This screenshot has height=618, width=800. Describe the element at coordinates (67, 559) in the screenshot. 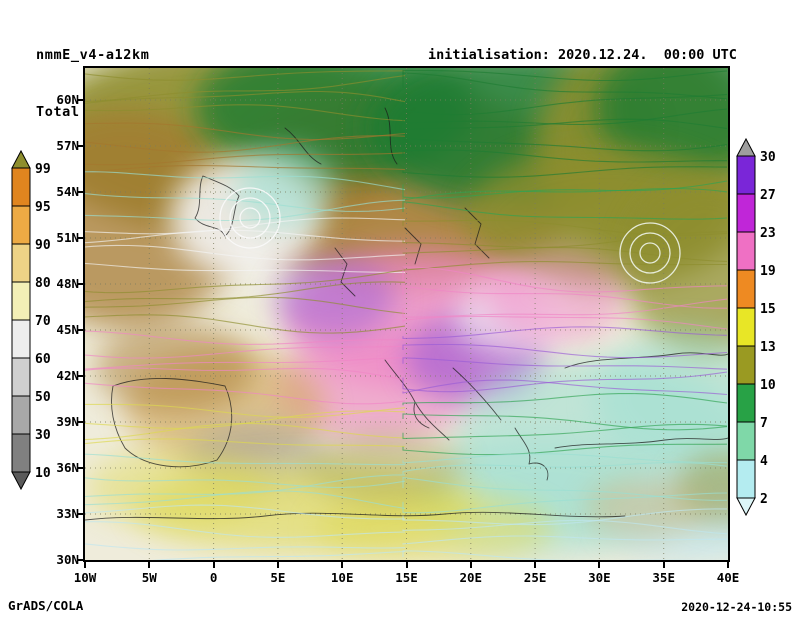

I see `lat-tick-label: 30N` at that location.